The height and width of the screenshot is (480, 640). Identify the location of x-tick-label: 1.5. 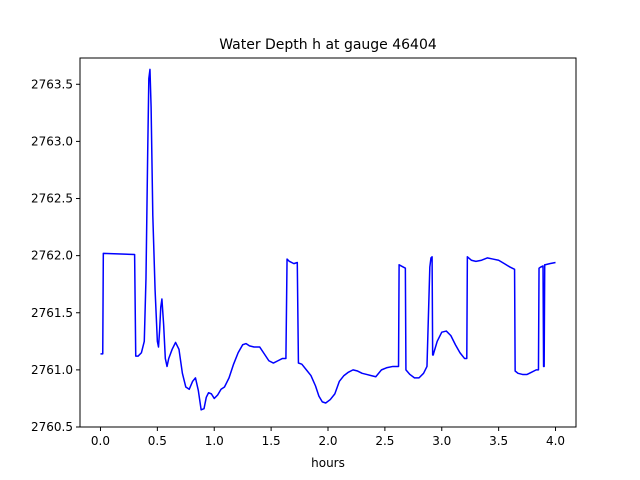
(271, 441).